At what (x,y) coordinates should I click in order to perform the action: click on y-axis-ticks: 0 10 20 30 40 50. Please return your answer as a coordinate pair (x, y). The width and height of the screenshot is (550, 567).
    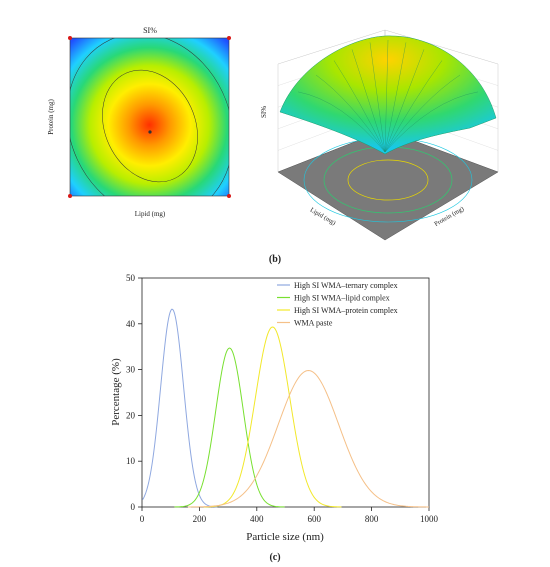
    Looking at the image, I should click on (134, 392).